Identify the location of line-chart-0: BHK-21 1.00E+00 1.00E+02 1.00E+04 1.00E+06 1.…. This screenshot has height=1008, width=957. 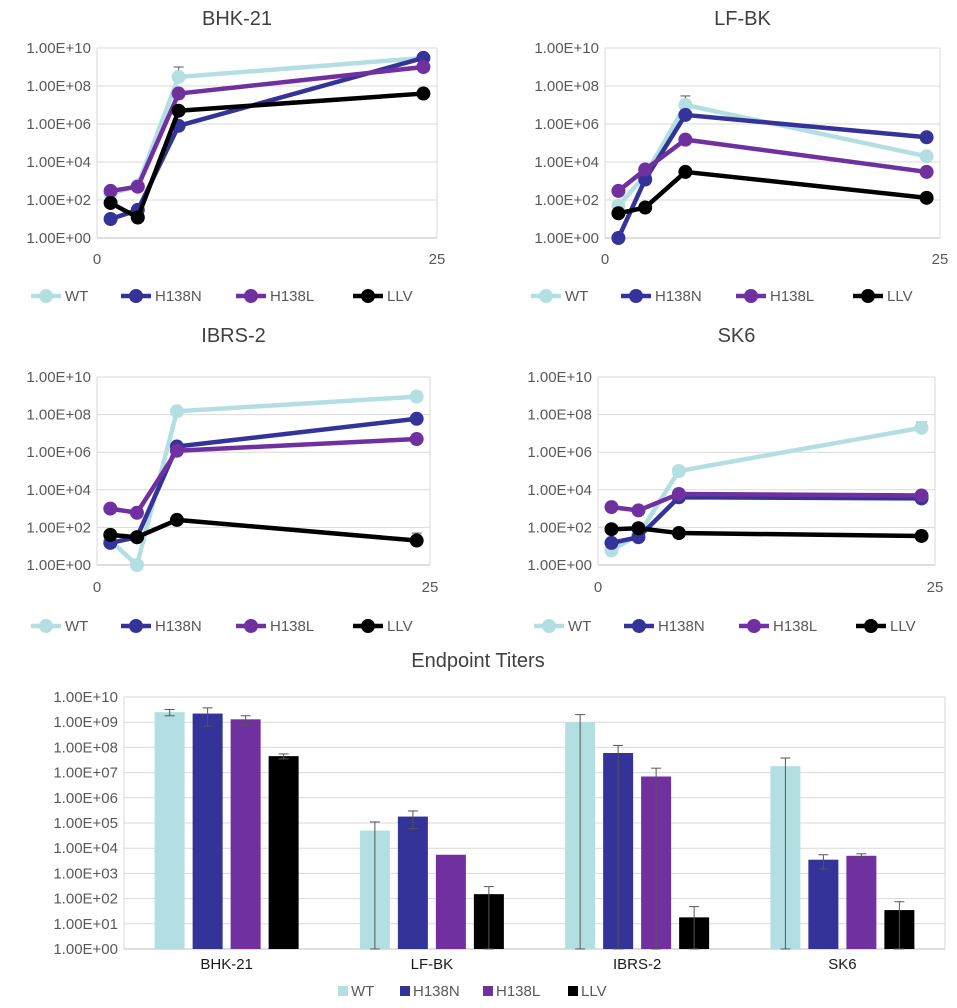
(235, 156).